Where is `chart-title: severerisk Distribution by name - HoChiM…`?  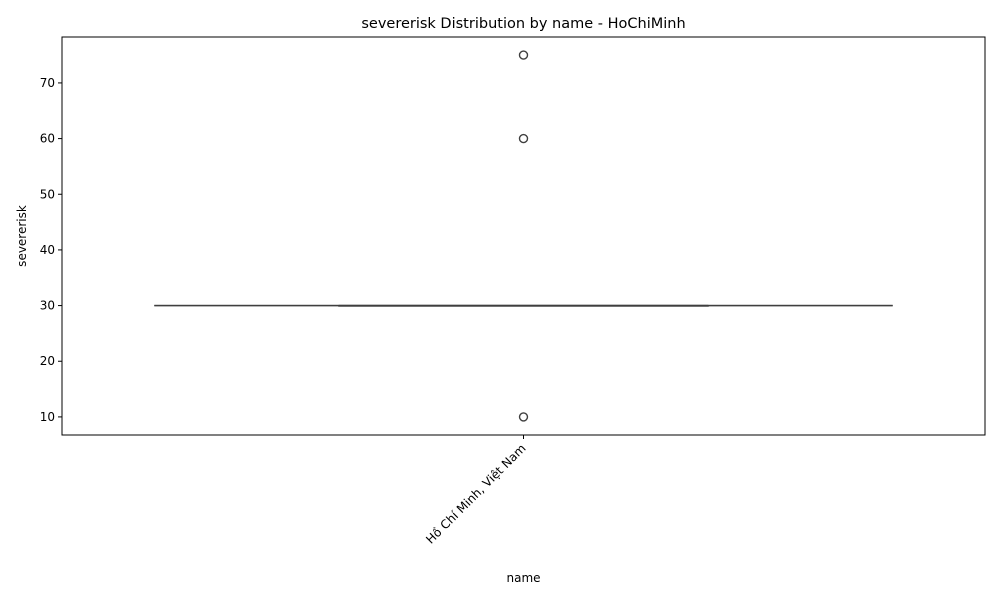 chart-title: severerisk Distribution by name - HoChiM… is located at coordinates (523, 24).